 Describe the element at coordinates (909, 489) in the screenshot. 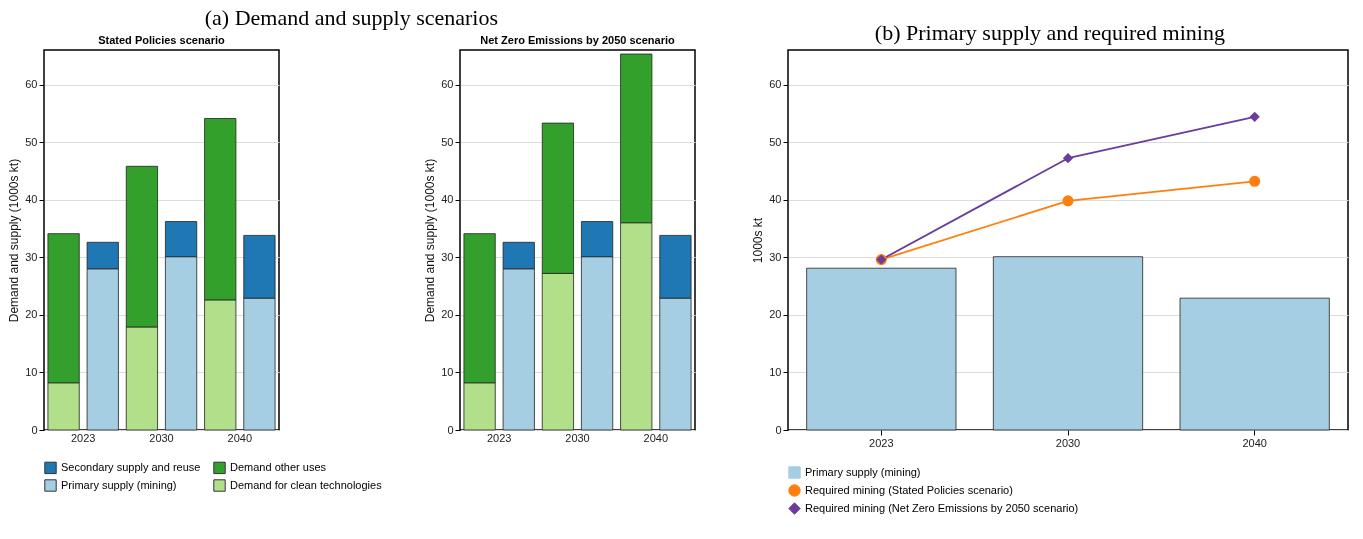

I see `legend-label: Required mining (Stated Policies scenario)` at that location.